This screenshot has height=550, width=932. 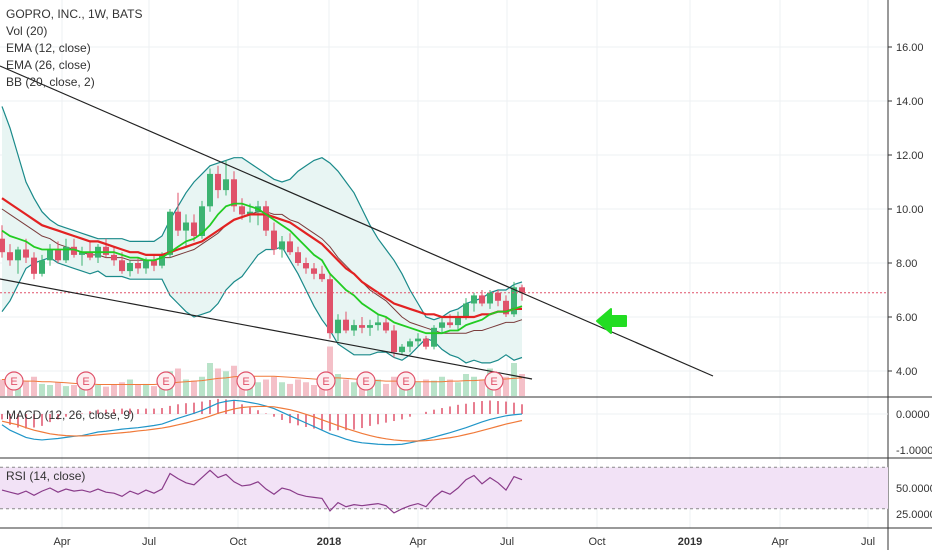 What do you see at coordinates (48, 48) in the screenshot?
I see `legend-ema12: EMA (12, close)` at bounding box center [48, 48].